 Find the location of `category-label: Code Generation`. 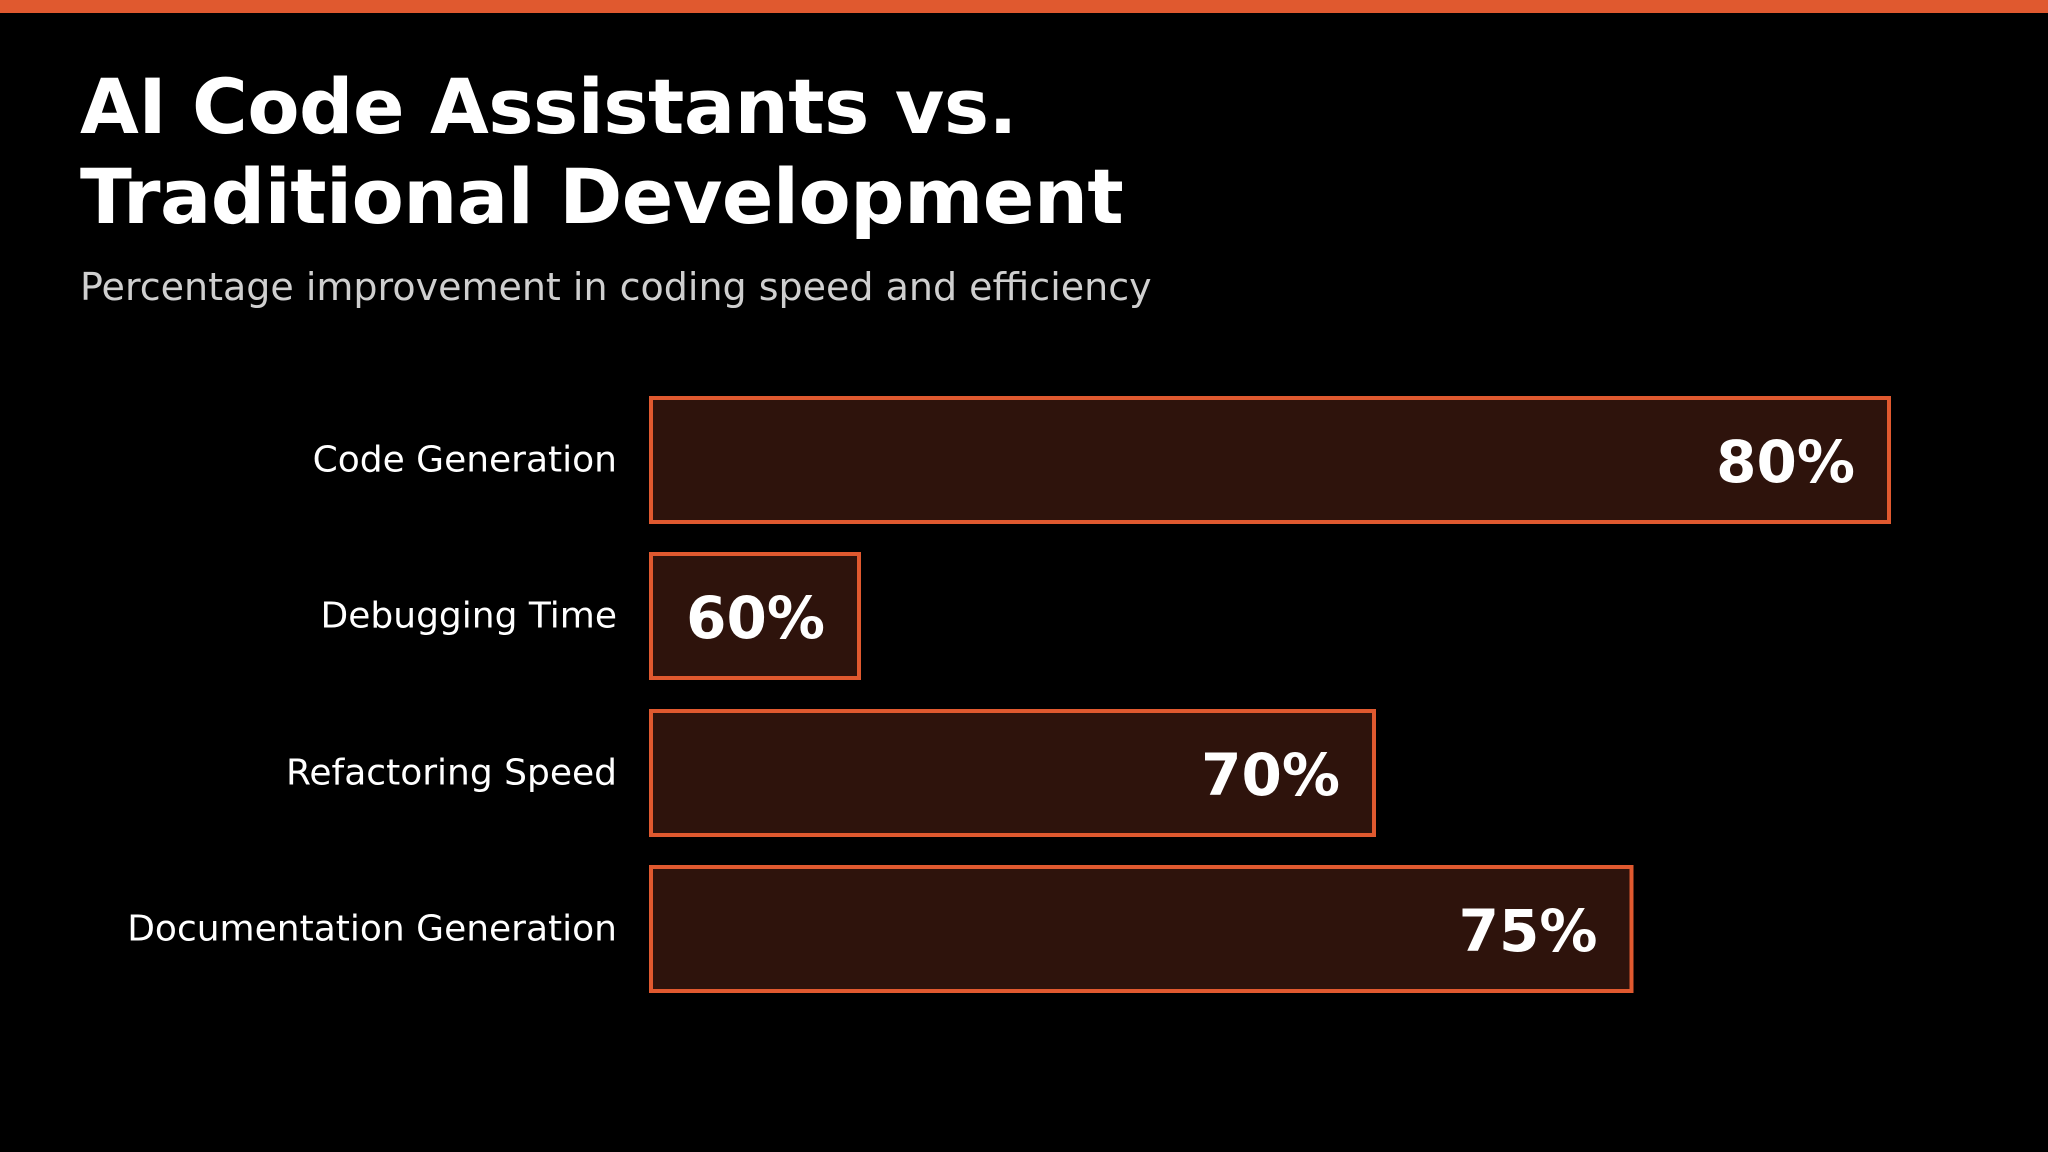

category-label: Code Generation is located at coordinates (465, 460).